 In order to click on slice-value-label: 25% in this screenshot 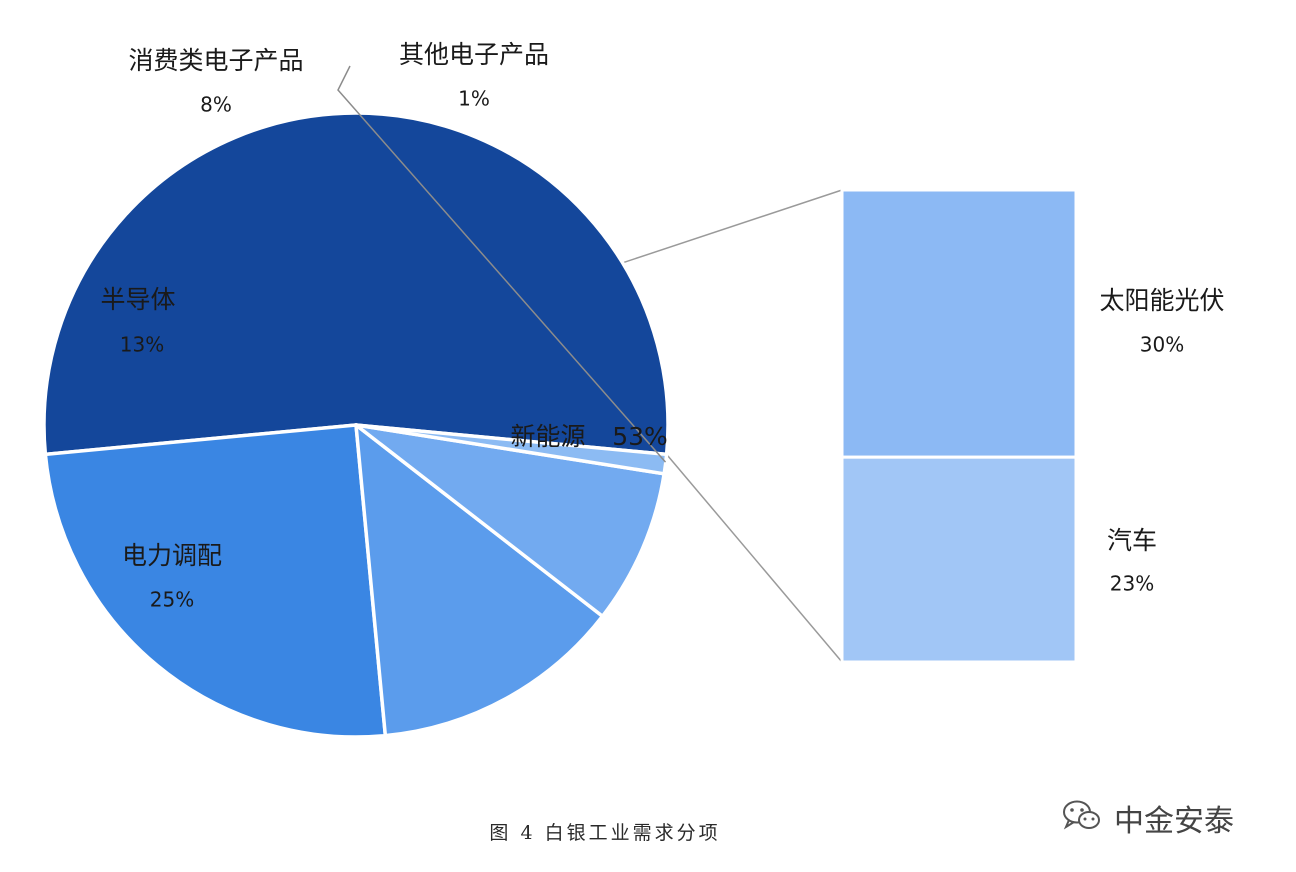, I will do `click(172, 600)`.